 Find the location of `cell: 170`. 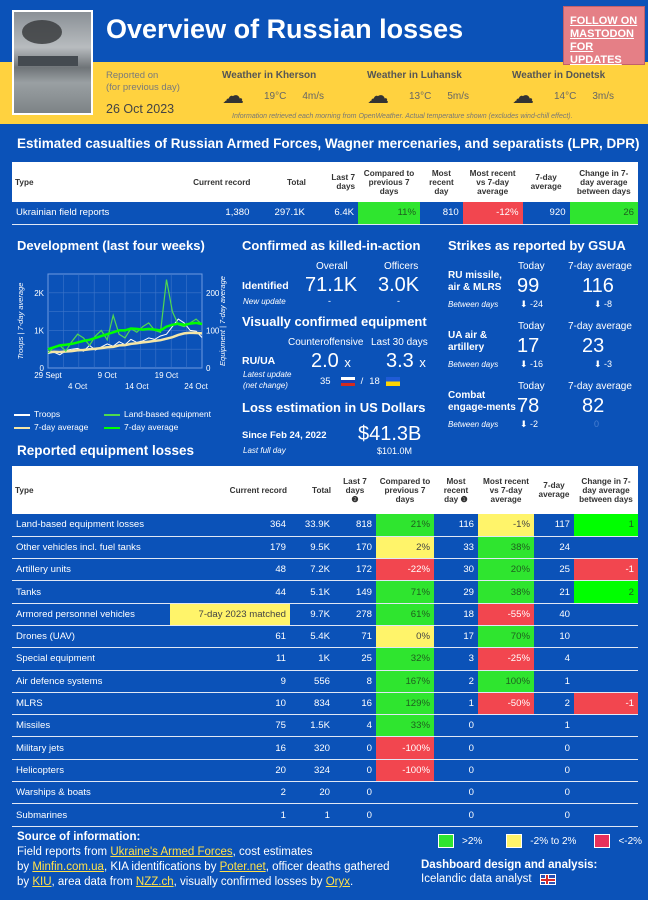

cell: 170 is located at coordinates (355, 548).